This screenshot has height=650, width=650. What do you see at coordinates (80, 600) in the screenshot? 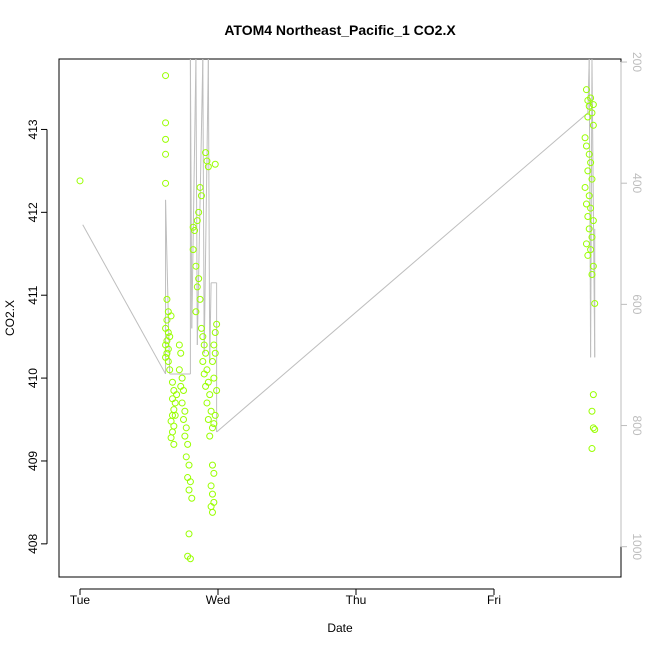
I see `x-tick-label: Tue` at bounding box center [80, 600].